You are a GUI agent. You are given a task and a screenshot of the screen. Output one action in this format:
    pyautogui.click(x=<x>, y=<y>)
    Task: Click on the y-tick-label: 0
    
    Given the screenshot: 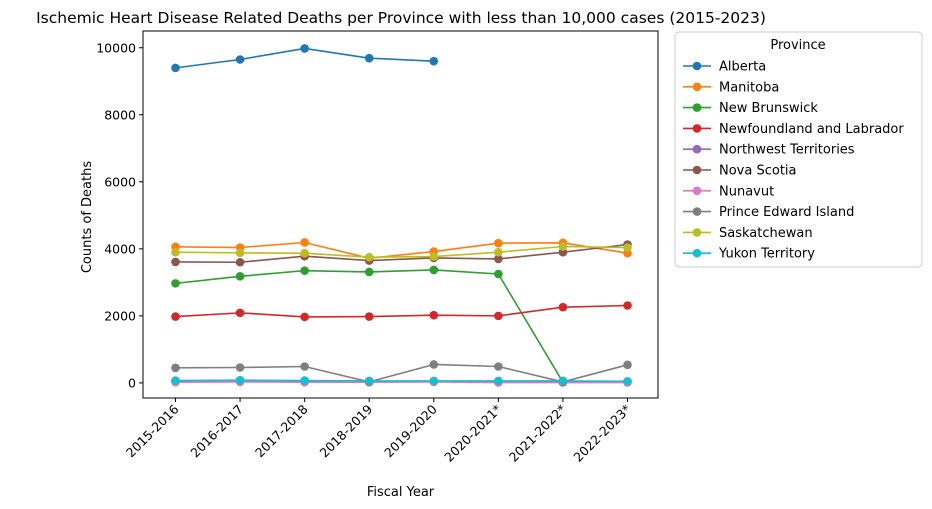 What is the action you would take?
    pyautogui.click(x=132, y=382)
    